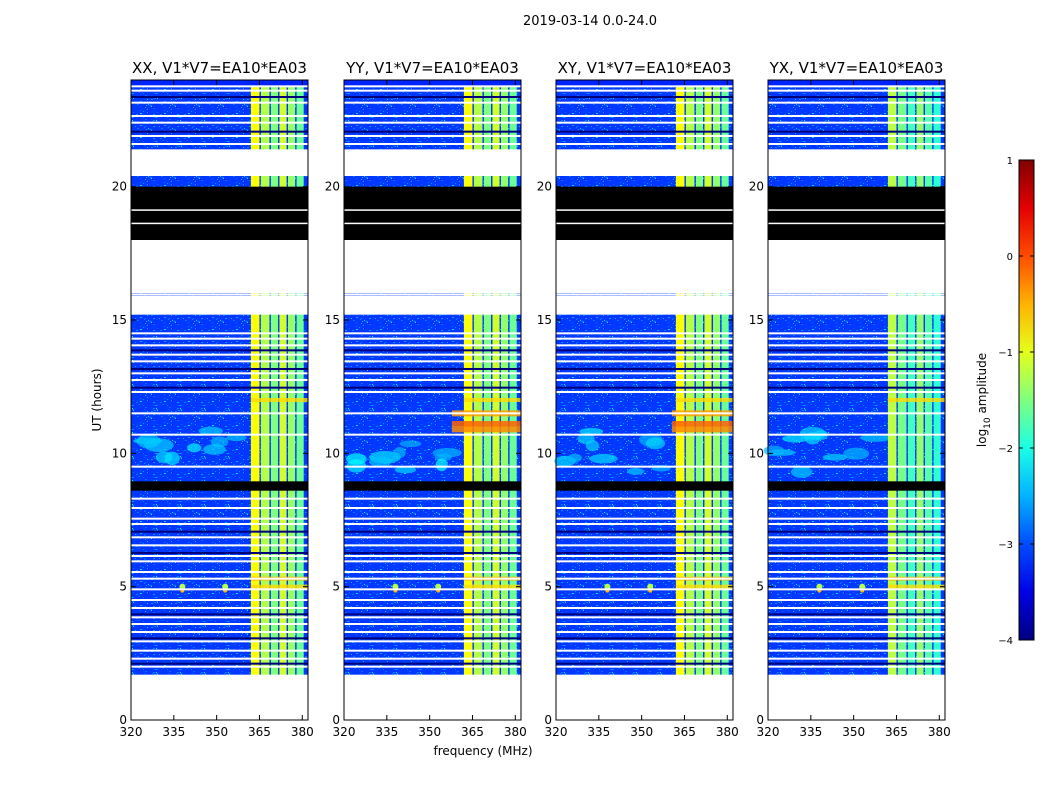 The width and height of the screenshot is (1050, 800). I want to click on panel-title: YY, V1*V7=EA10*EA03, so click(432, 68).